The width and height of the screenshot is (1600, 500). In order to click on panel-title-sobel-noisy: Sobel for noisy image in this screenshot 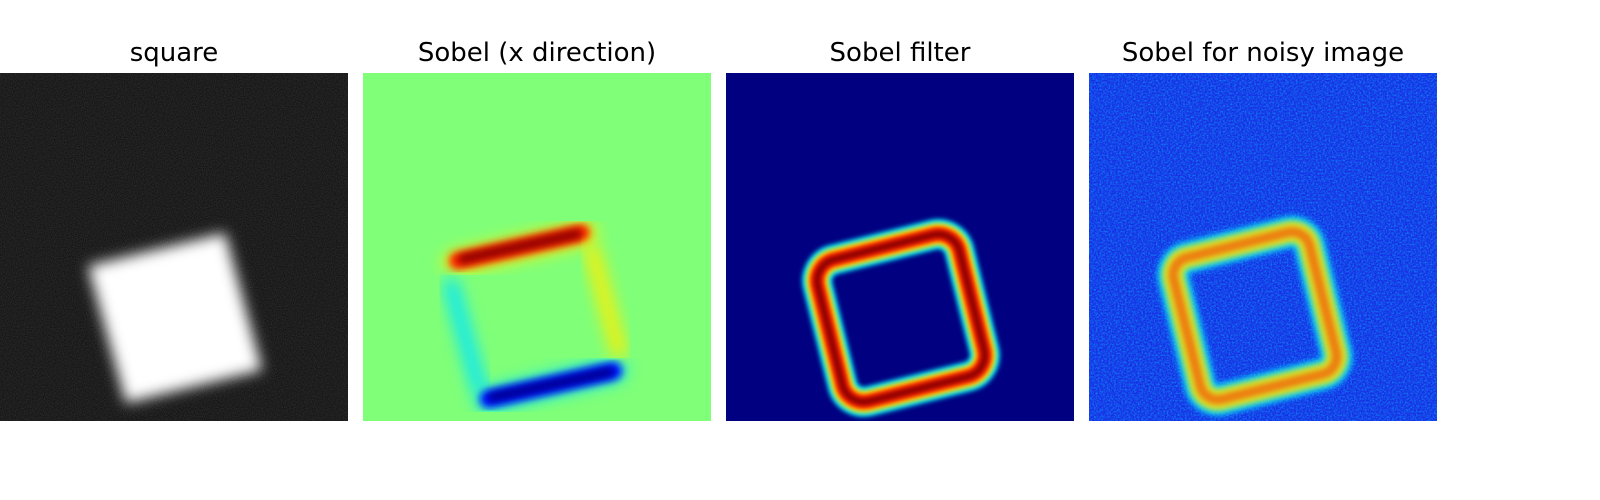, I will do `click(1263, 53)`.